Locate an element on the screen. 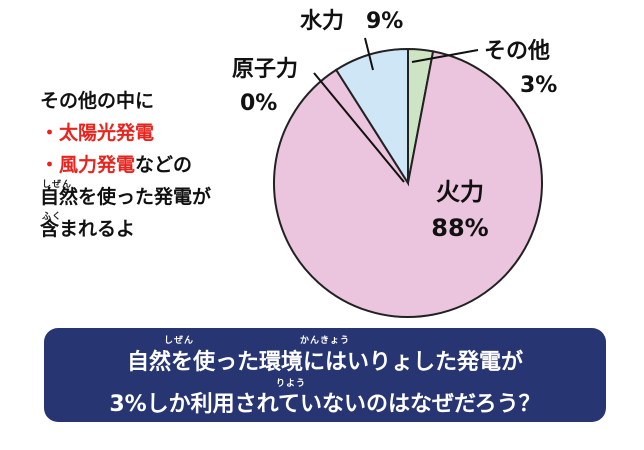 The width and height of the screenshot is (644, 450). banner-line-2: 3%しか利用されていないのはなぜだろう？ is located at coordinates (325, 404).